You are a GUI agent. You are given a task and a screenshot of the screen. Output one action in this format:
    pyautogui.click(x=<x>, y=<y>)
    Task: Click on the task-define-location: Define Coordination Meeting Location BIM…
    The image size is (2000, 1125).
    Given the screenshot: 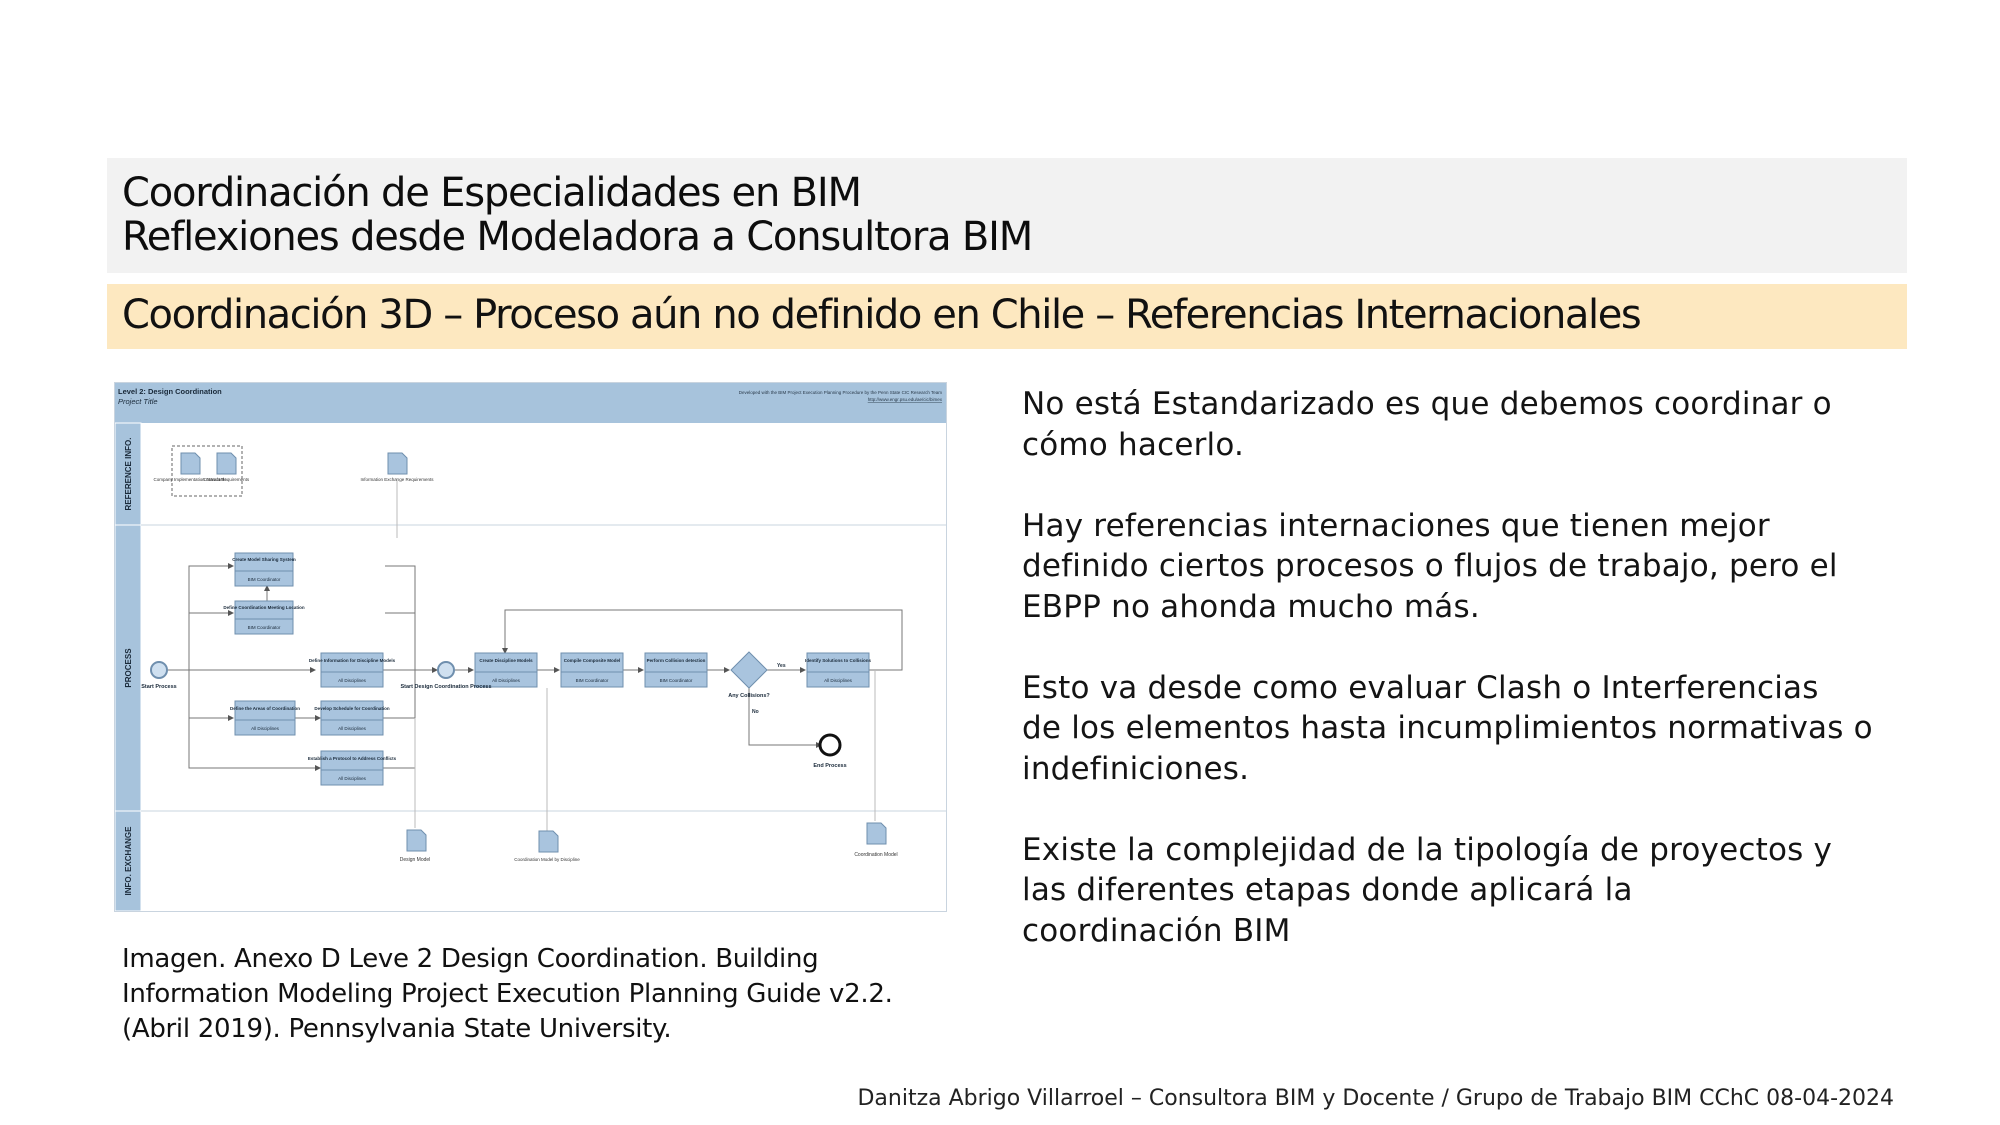 What is the action you would take?
    pyautogui.click(x=264, y=617)
    